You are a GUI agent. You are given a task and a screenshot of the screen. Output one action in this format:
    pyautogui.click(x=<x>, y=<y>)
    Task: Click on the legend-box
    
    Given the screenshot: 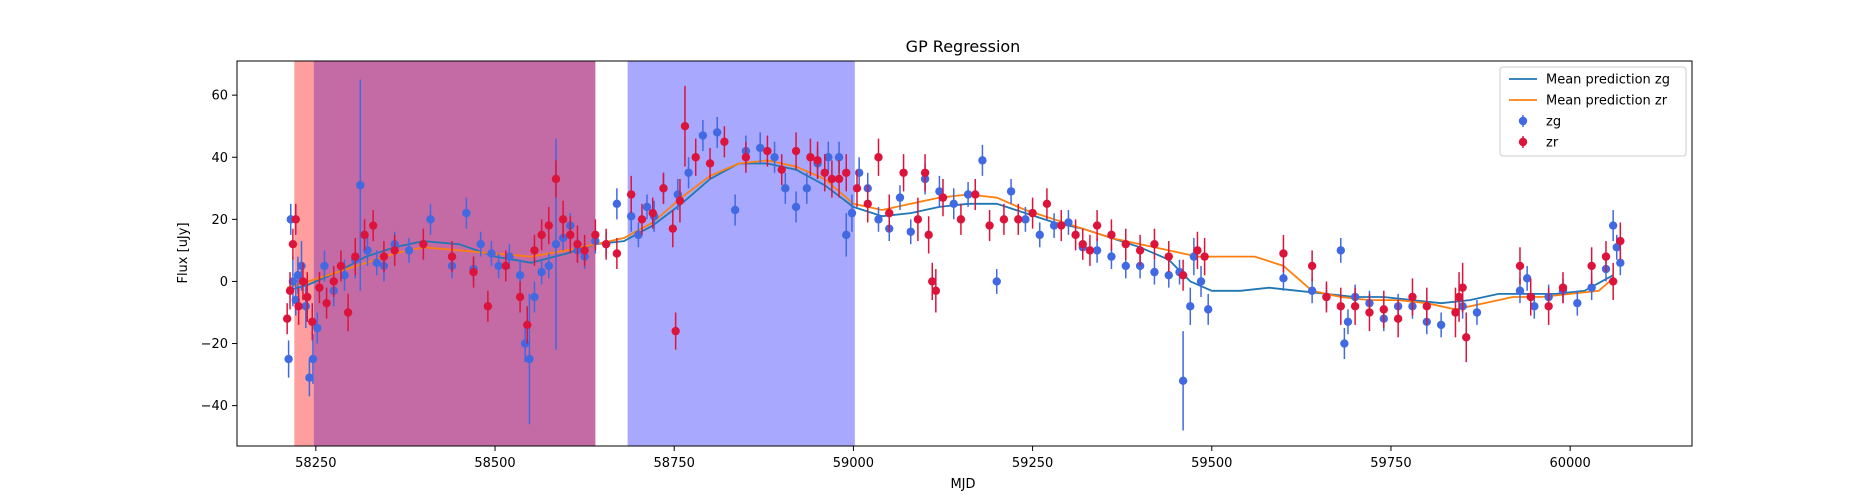 What is the action you would take?
    pyautogui.click(x=1593, y=111)
    